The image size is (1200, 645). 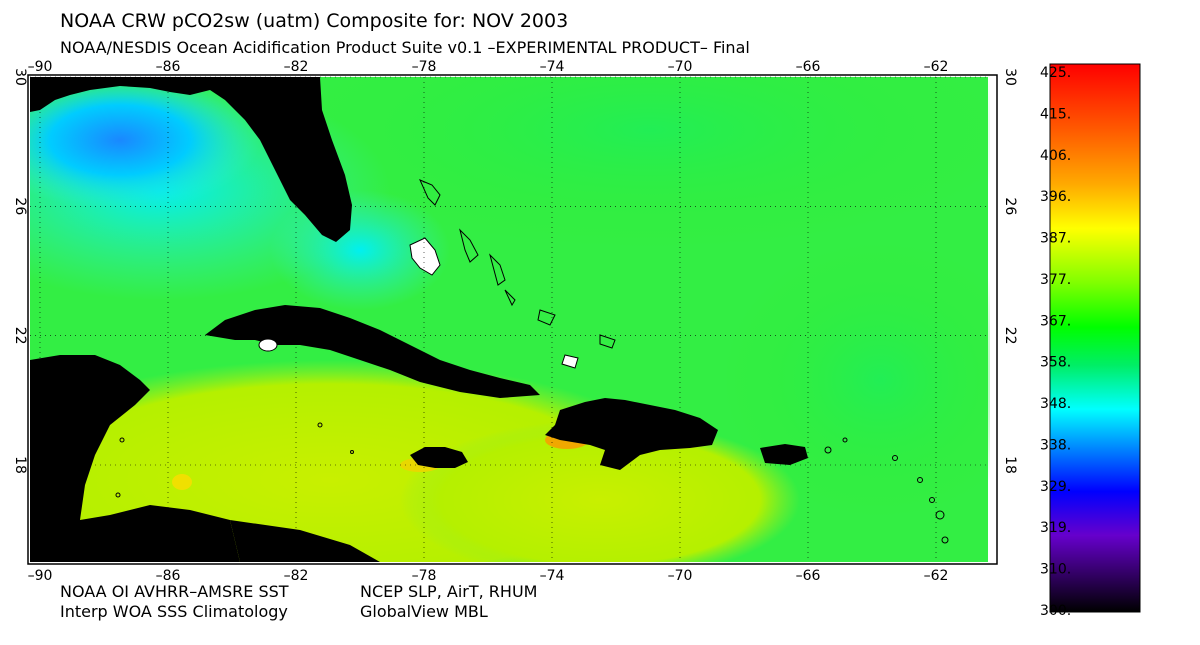 What do you see at coordinates (1010, 77) in the screenshot?
I see `lat-tick-label-right: 30` at bounding box center [1010, 77].